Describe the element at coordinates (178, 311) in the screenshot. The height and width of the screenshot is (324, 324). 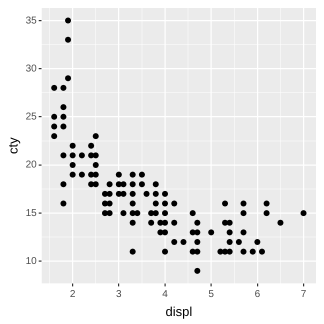
I see `x-axis-title: displ` at that location.